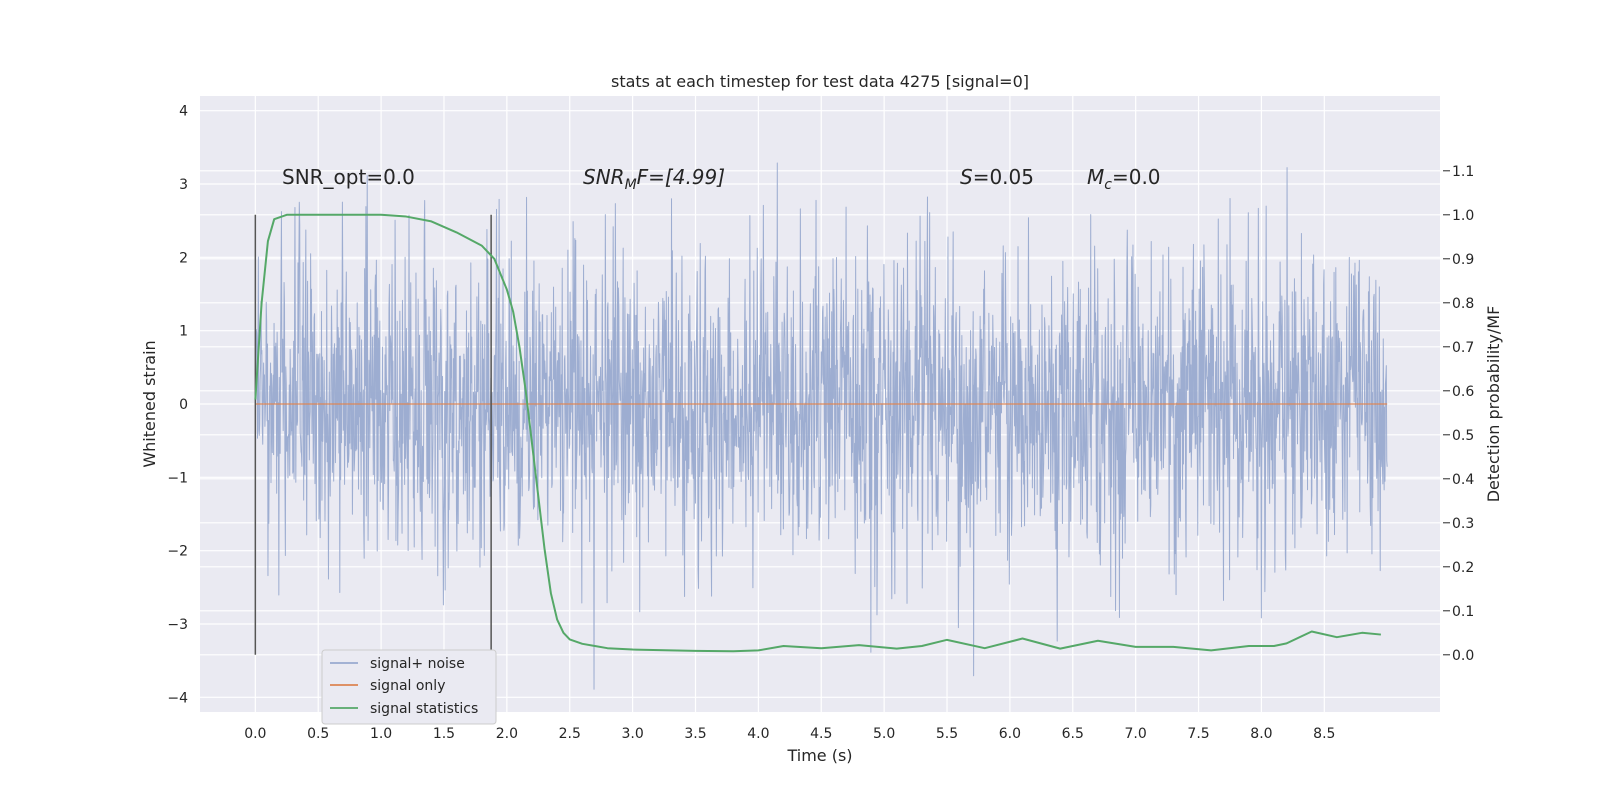  I want to click on snr-mf-sub: M, so click(631, 185).